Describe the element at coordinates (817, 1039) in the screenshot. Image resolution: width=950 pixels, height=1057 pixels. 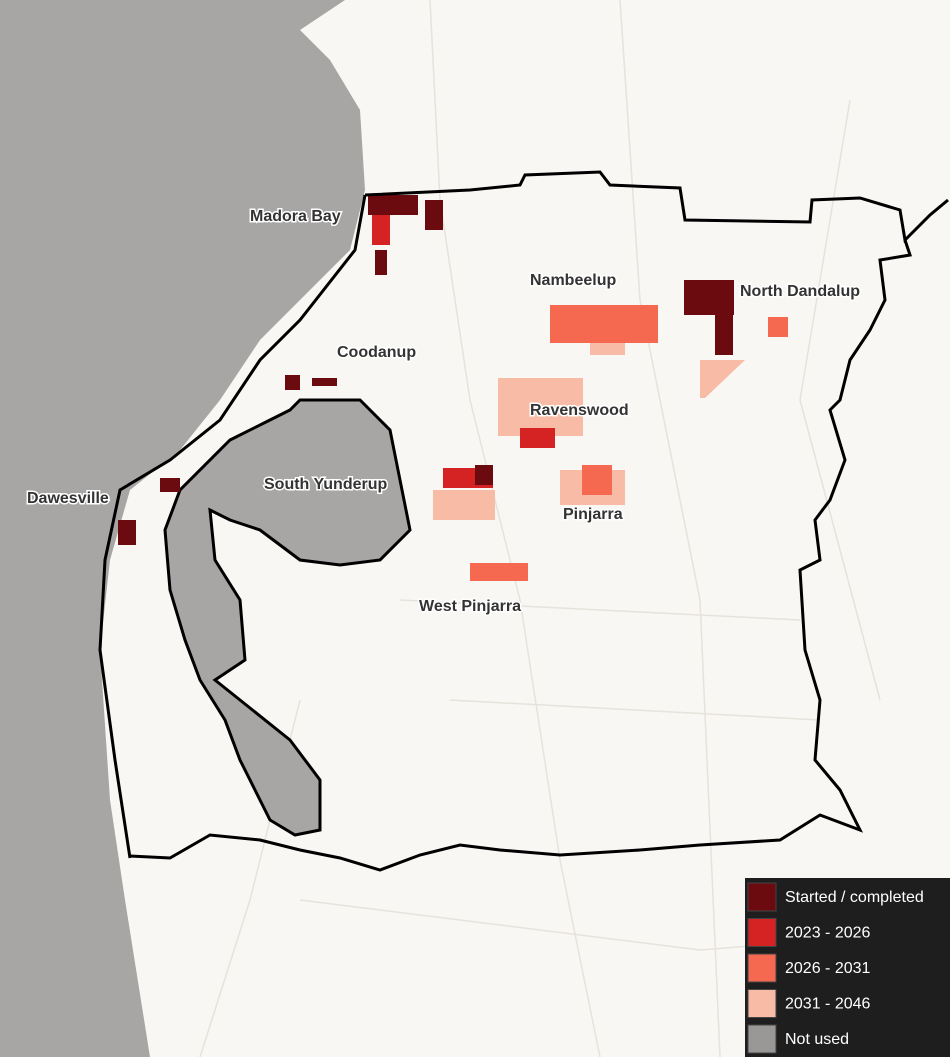
I see `legend-label: Not used` at that location.